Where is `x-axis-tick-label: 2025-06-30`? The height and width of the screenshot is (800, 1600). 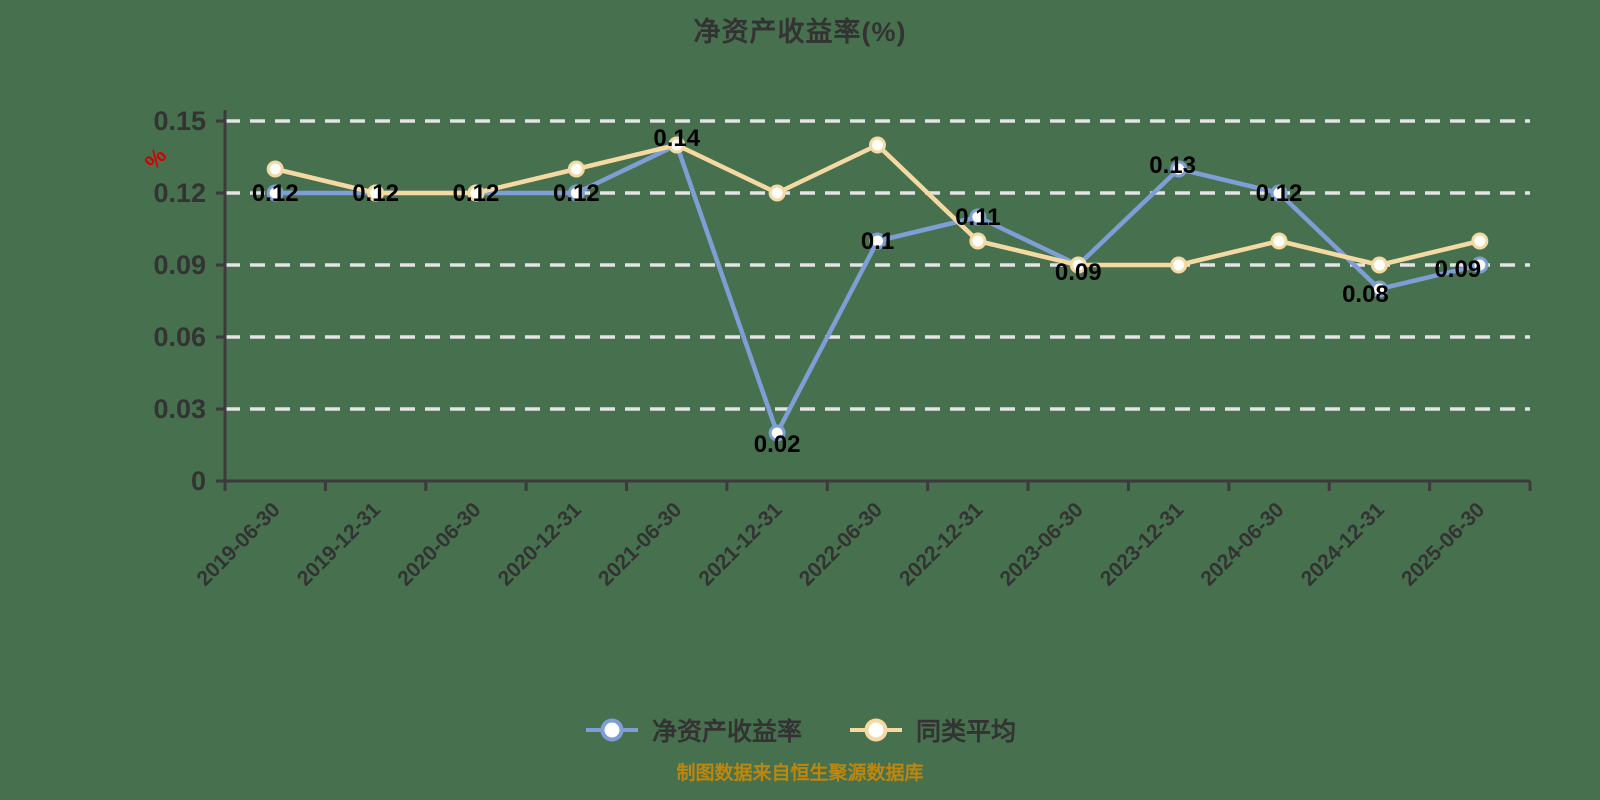
x-axis-tick-label: 2025-06-30 is located at coordinates (1443, 544).